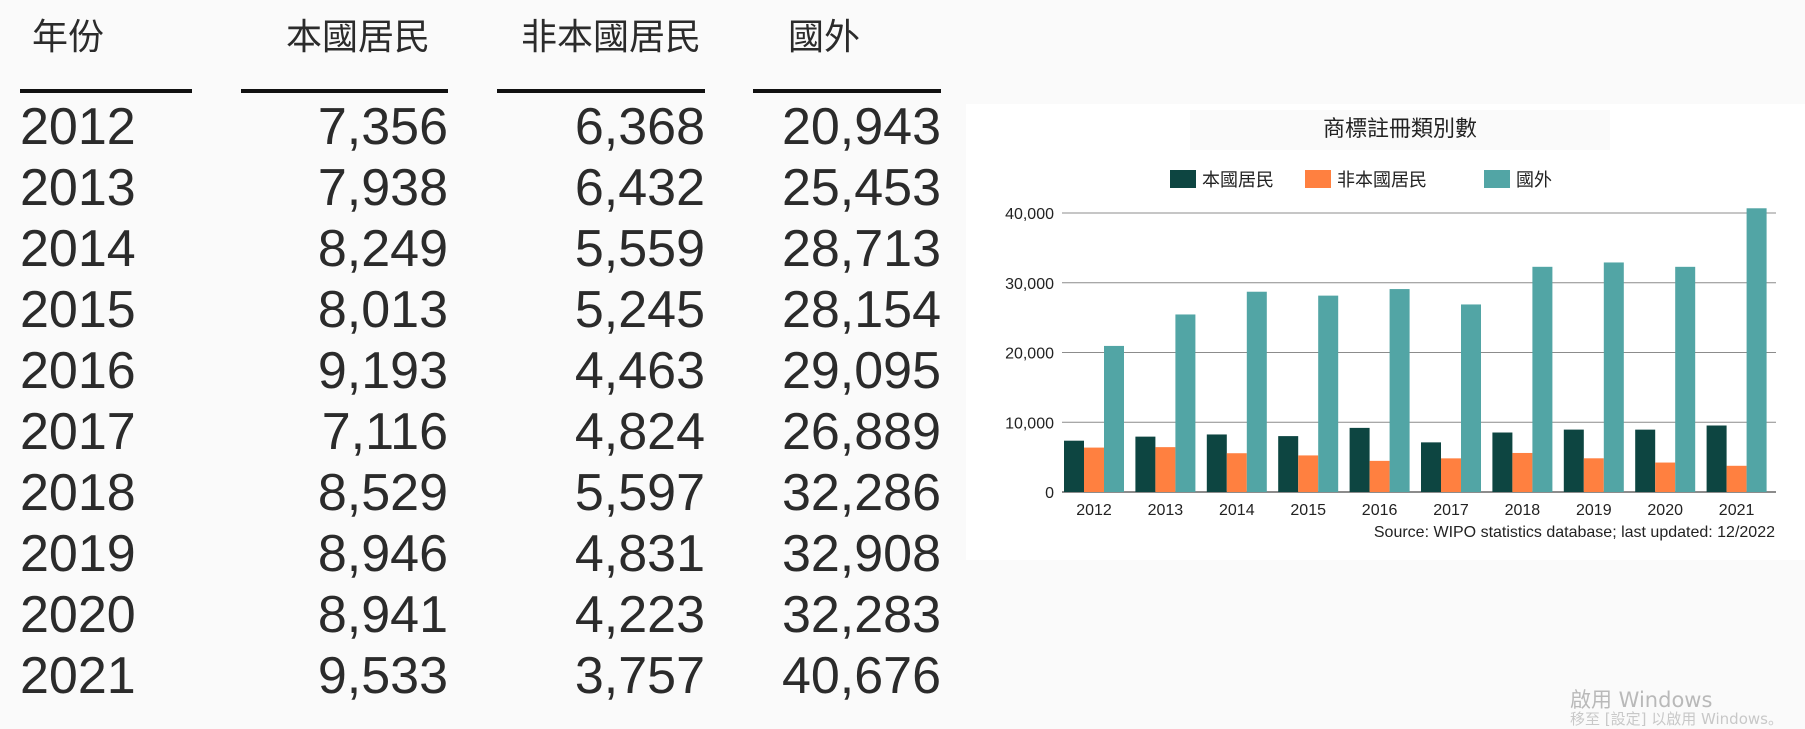 This screenshot has height=729, width=1805. Describe the element at coordinates (1308, 510) in the screenshot. I see `x-tick-label: 2015` at that location.